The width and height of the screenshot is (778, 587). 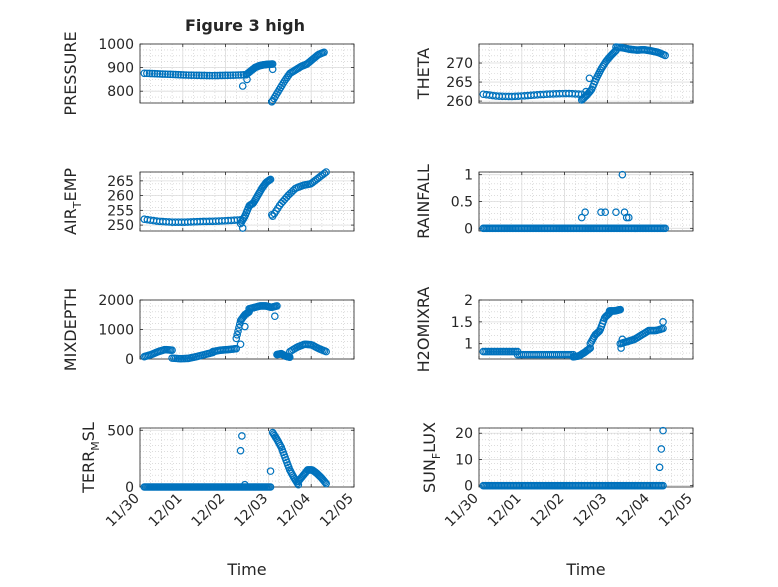 What do you see at coordinates (70, 221) in the screenshot?
I see `y-label-main: AIR` at bounding box center [70, 221].